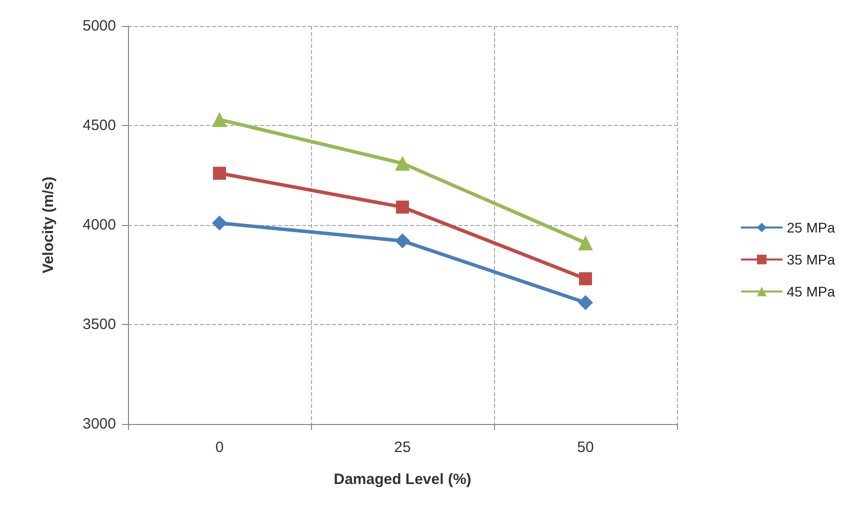  What do you see at coordinates (99, 225) in the screenshot?
I see `y-tick-label: 4000` at bounding box center [99, 225].